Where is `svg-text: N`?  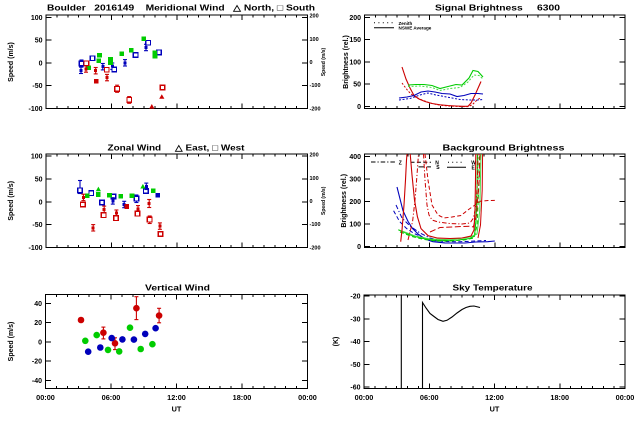
svg-text: N is located at coordinates (437, 163).